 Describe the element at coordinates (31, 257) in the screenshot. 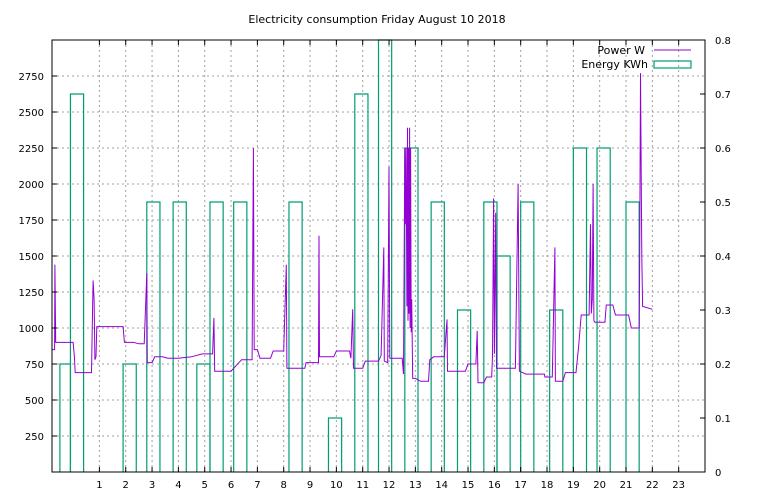

I see `y-left-tick-label: 1500` at that location.